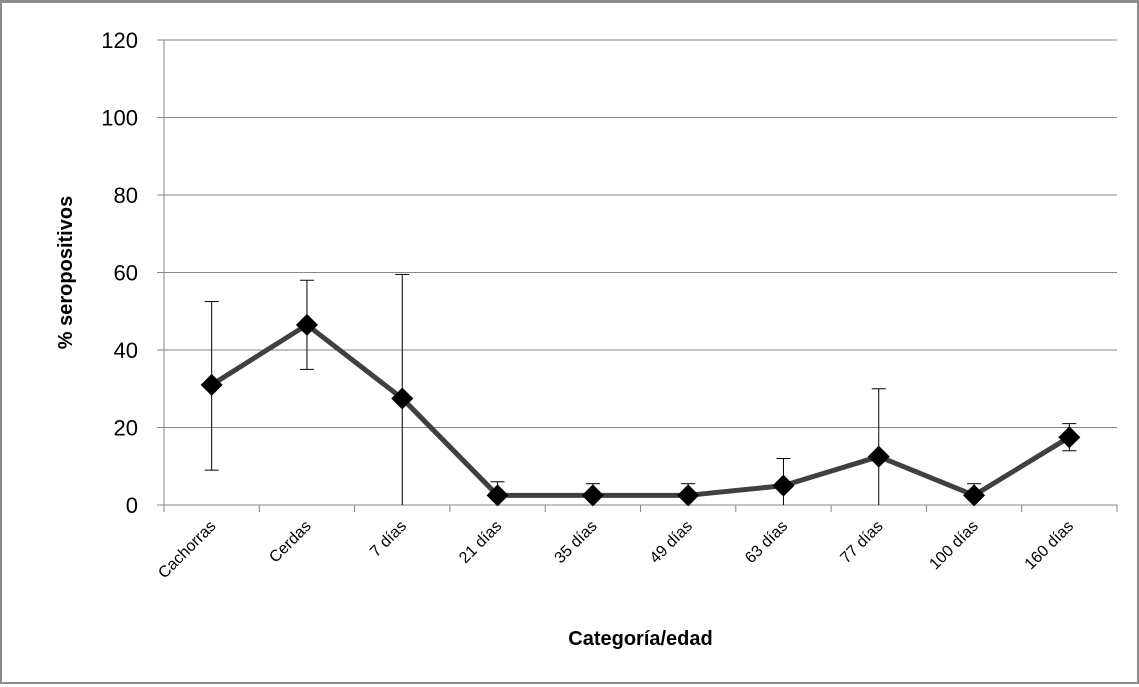  Describe the element at coordinates (861, 542) in the screenshot. I see `x-tick-label: 77 días` at that location.